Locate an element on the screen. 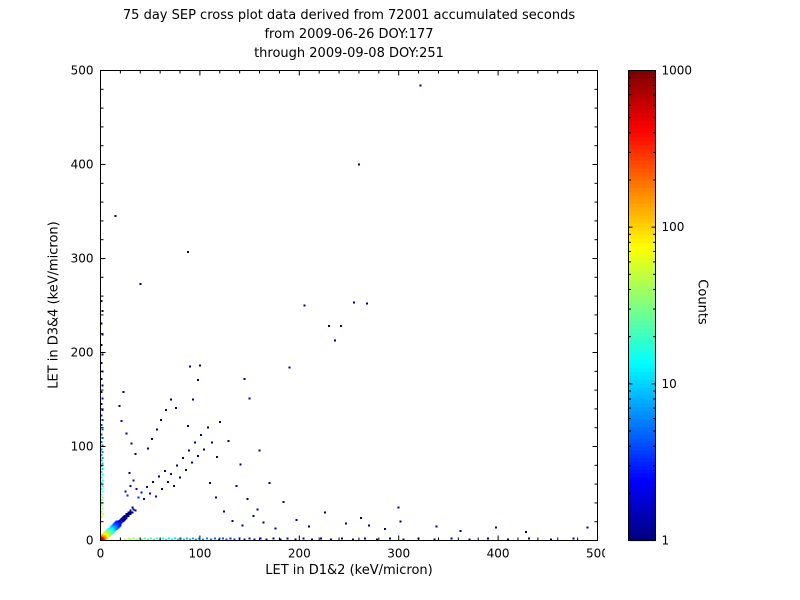 The image size is (800, 600). svg-text: 1000 is located at coordinates (677, 71).